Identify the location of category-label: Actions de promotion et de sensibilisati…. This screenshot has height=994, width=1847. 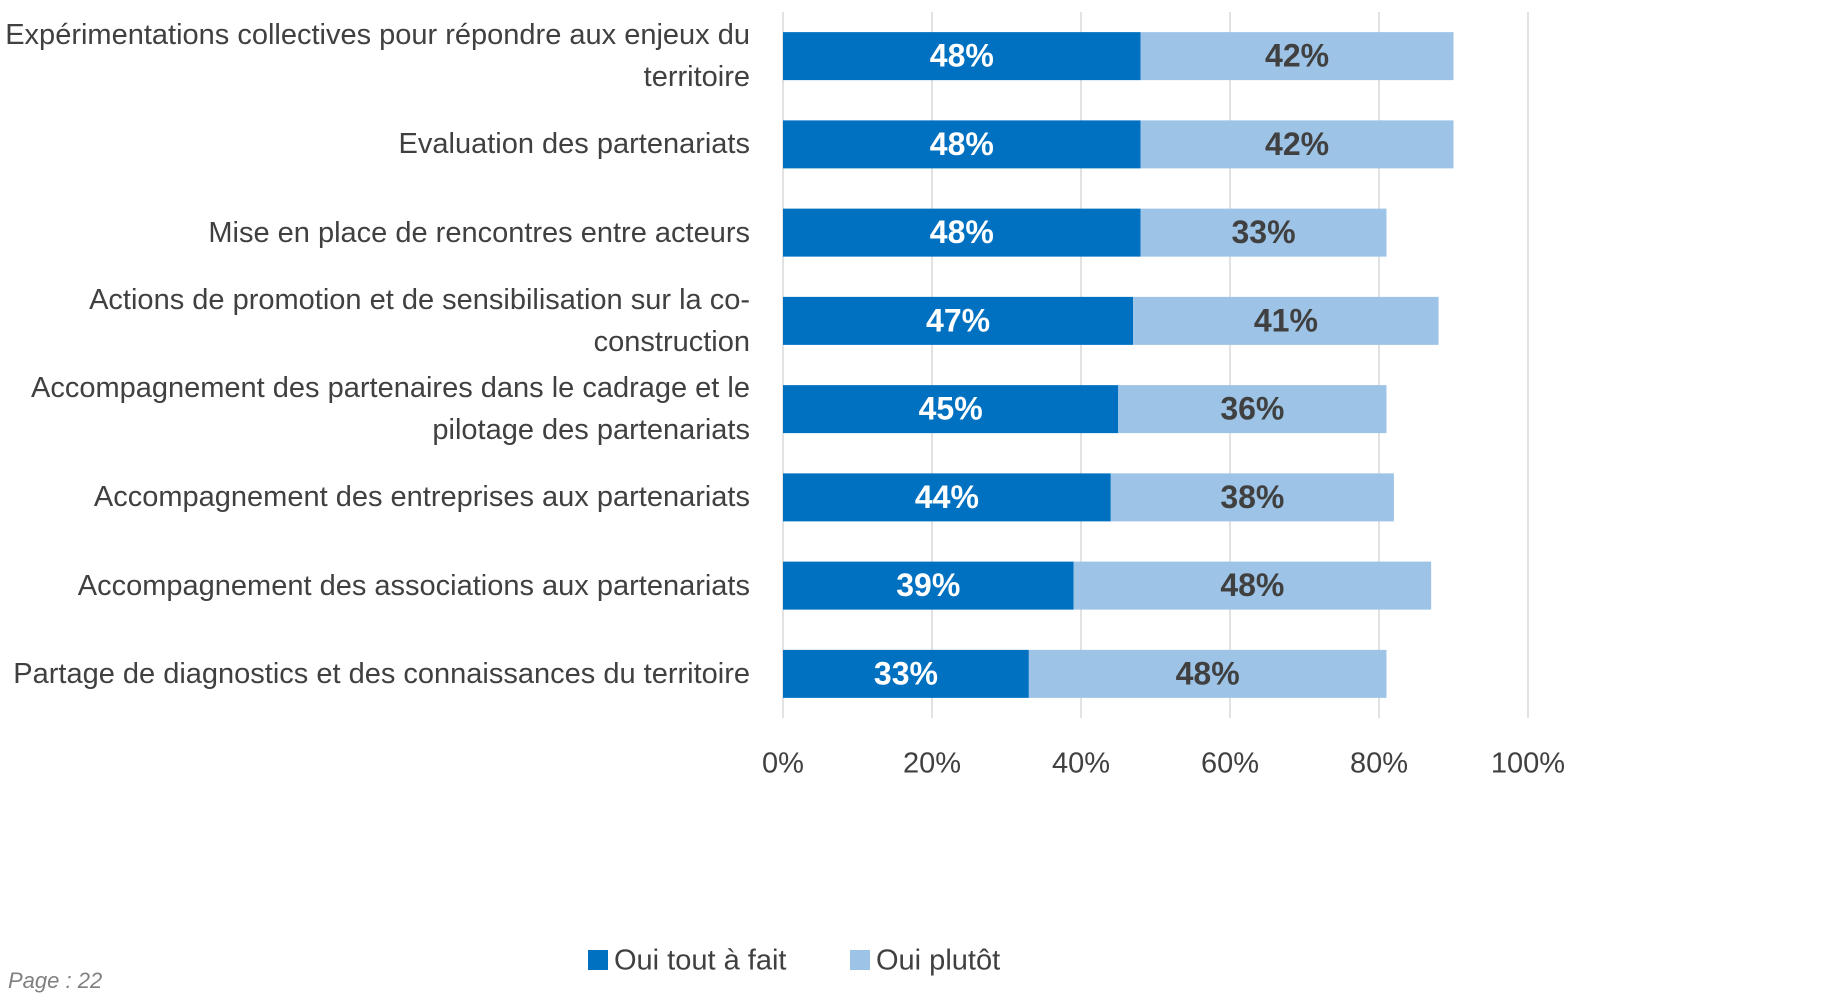
(419, 320).